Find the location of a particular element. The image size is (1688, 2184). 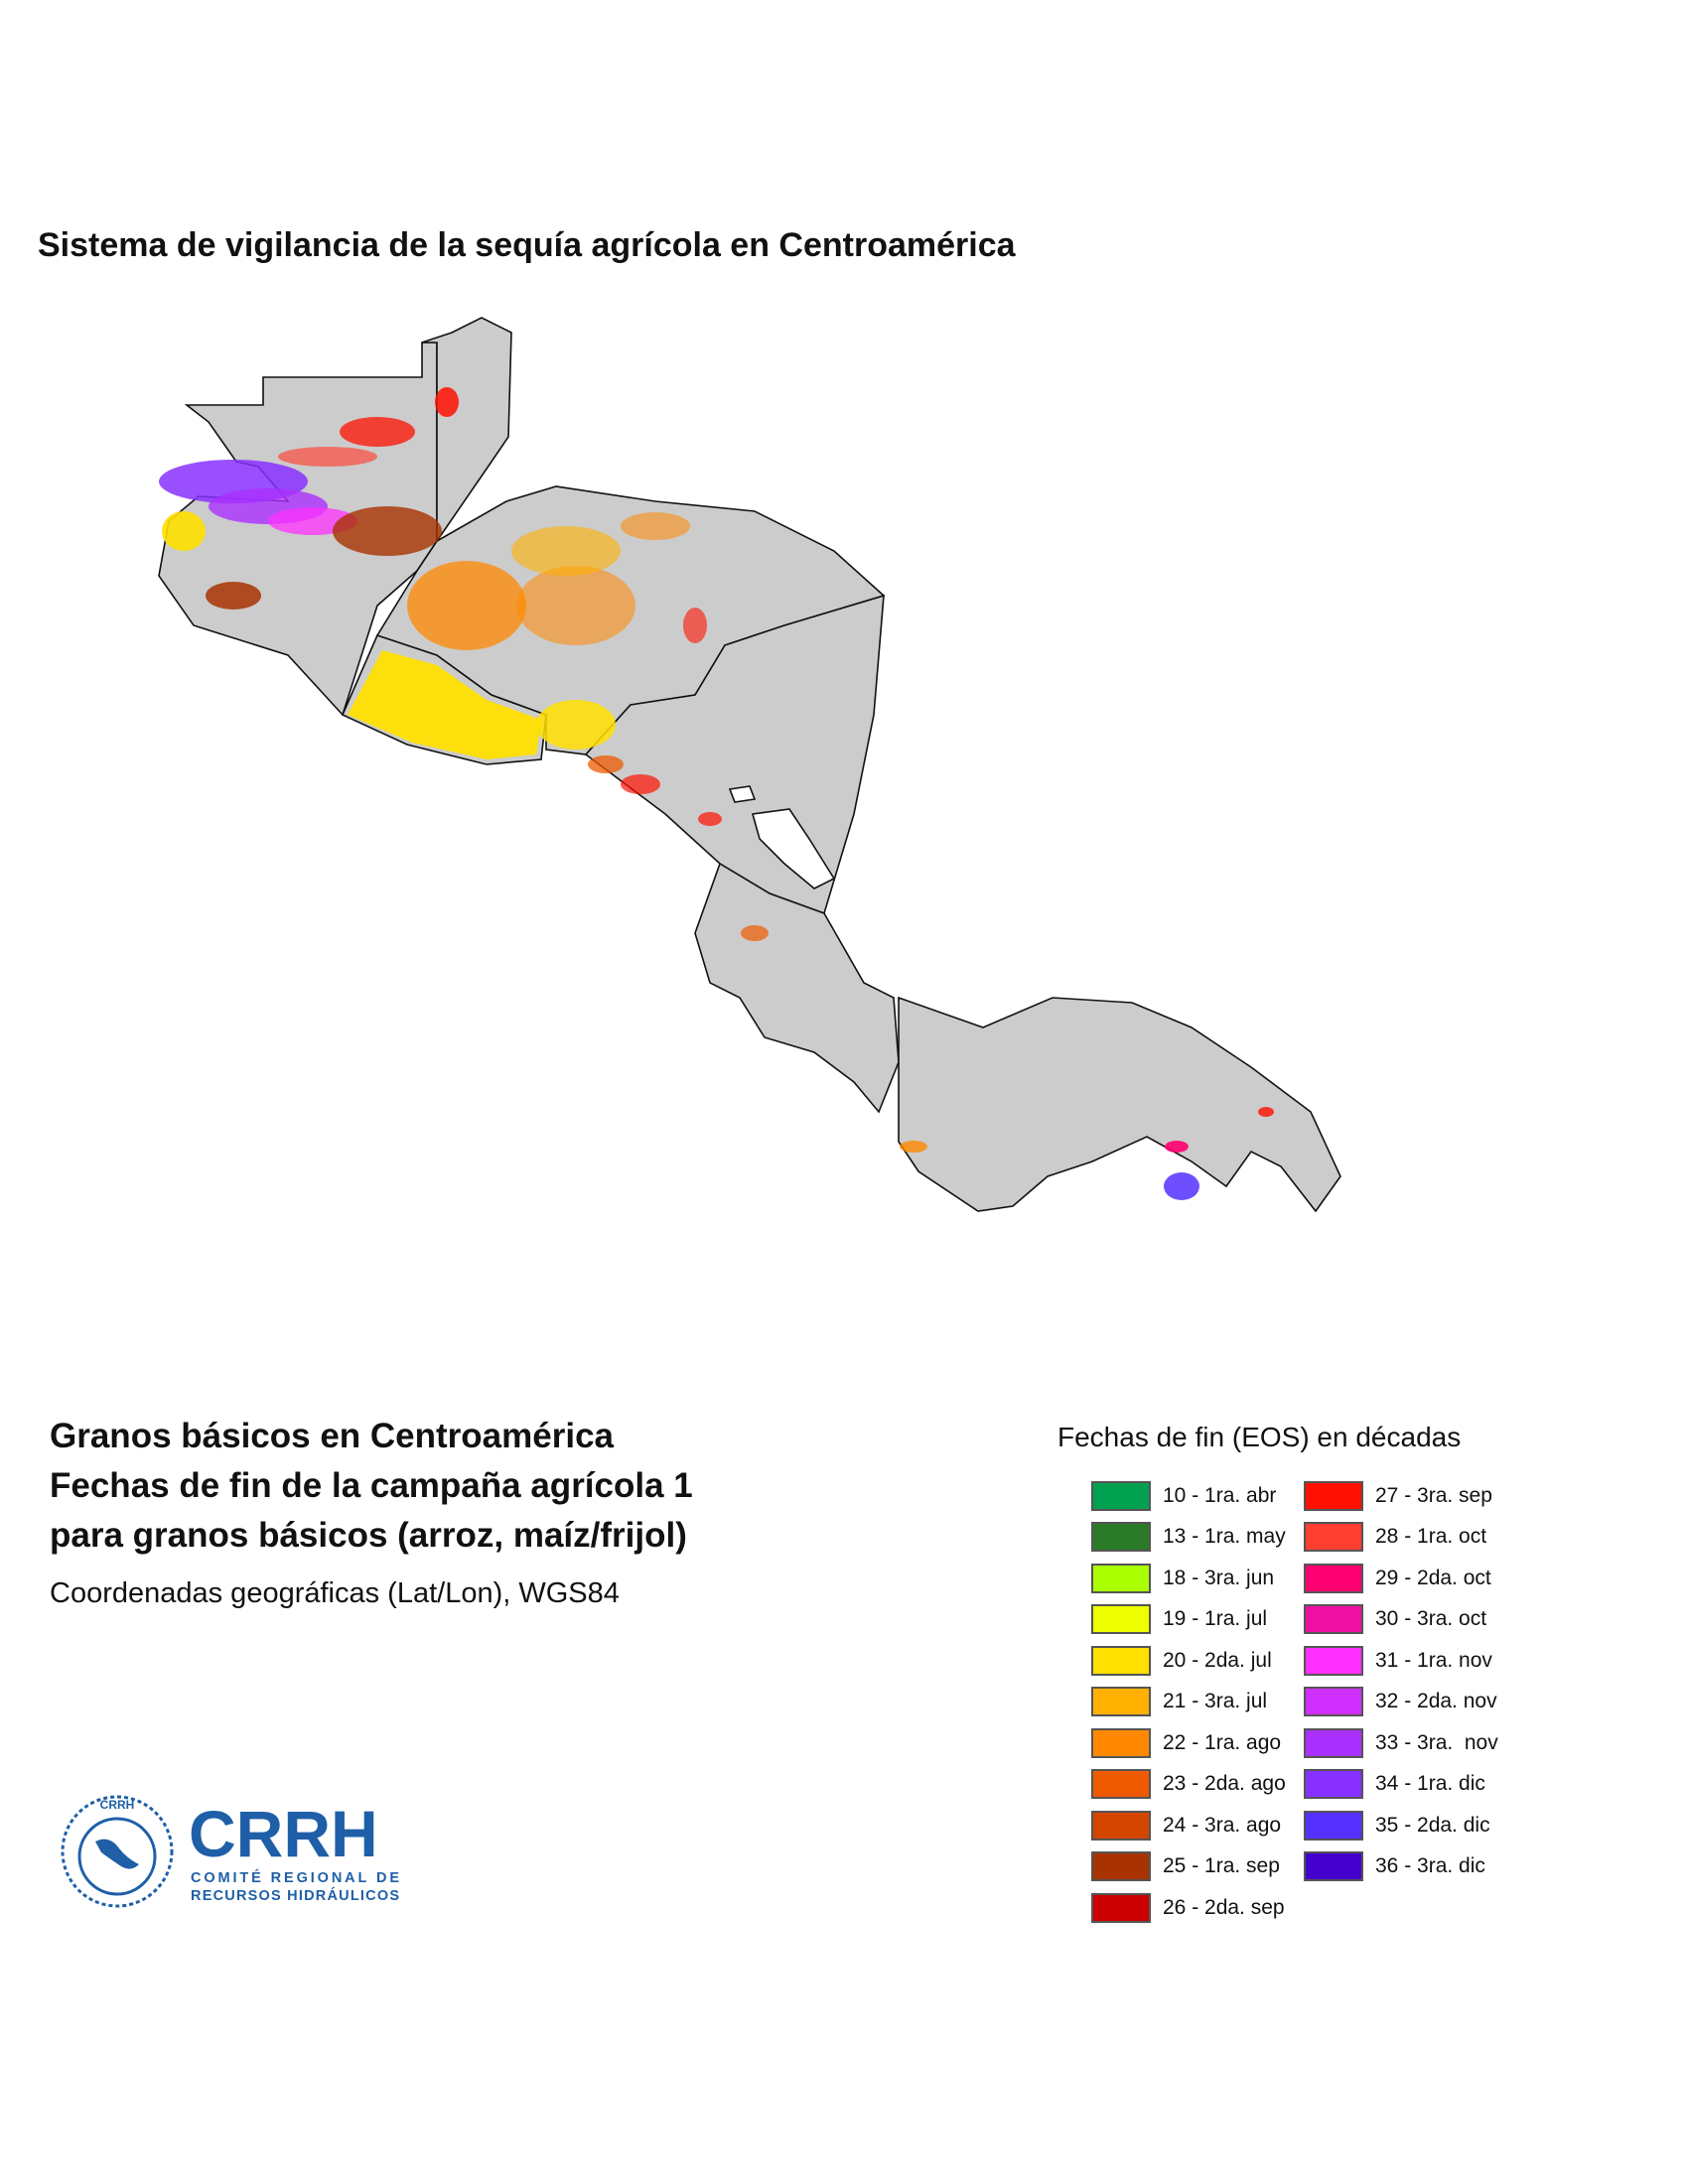

legend-item: 33 - 3ra. nov is located at coordinates (1401, 1743).